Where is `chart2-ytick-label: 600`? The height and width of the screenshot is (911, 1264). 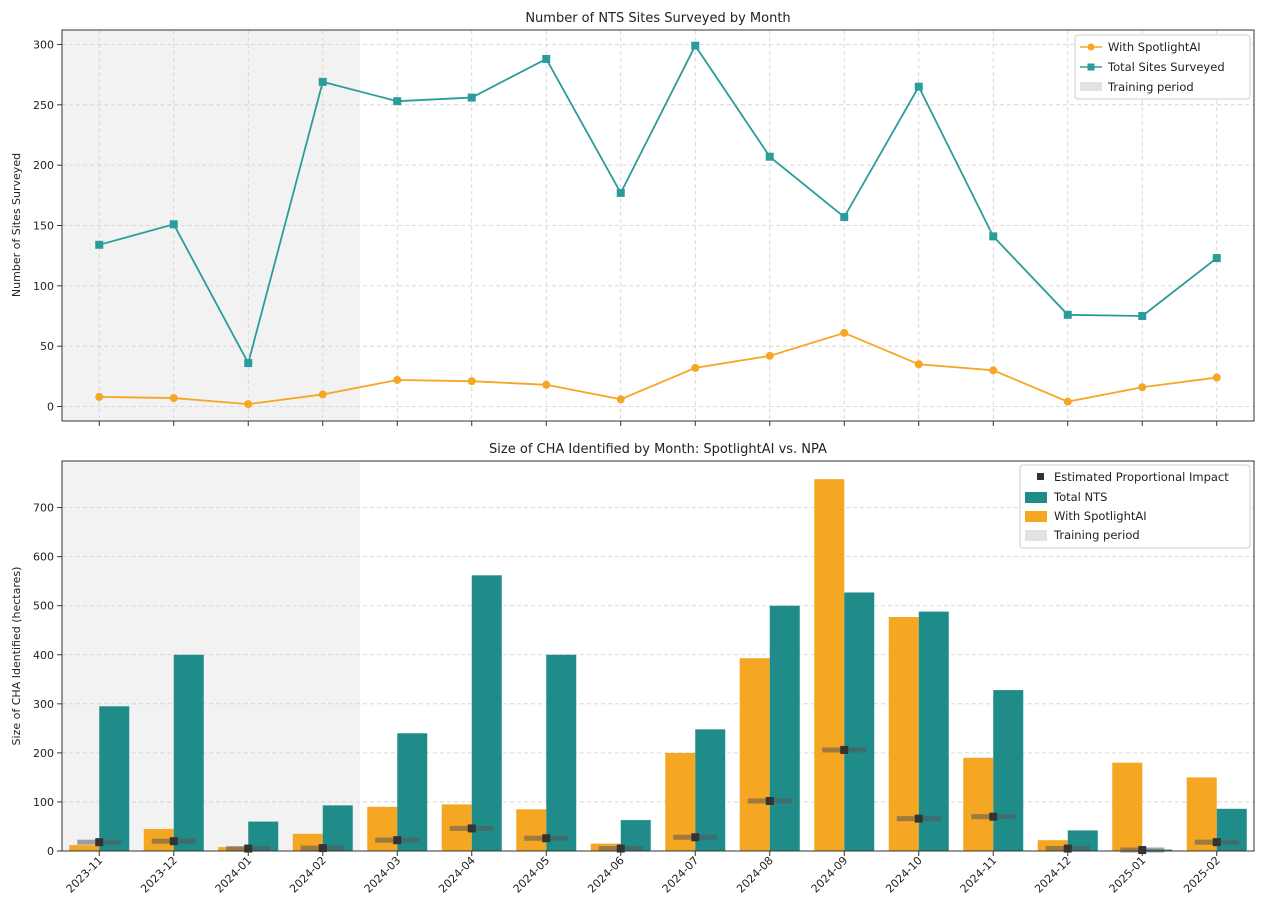
chart2-ytick-label: 600 is located at coordinates (43, 557).